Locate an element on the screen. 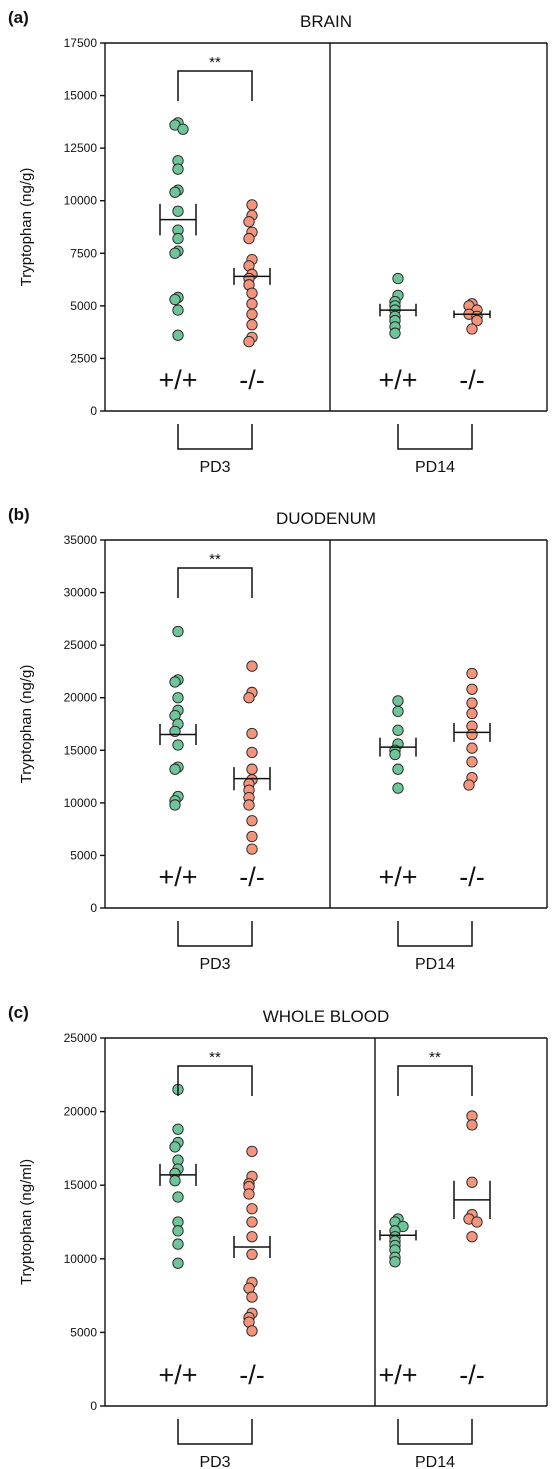 This screenshot has width=552, height=1469. panel-letter: (c) is located at coordinates (18, 1012).